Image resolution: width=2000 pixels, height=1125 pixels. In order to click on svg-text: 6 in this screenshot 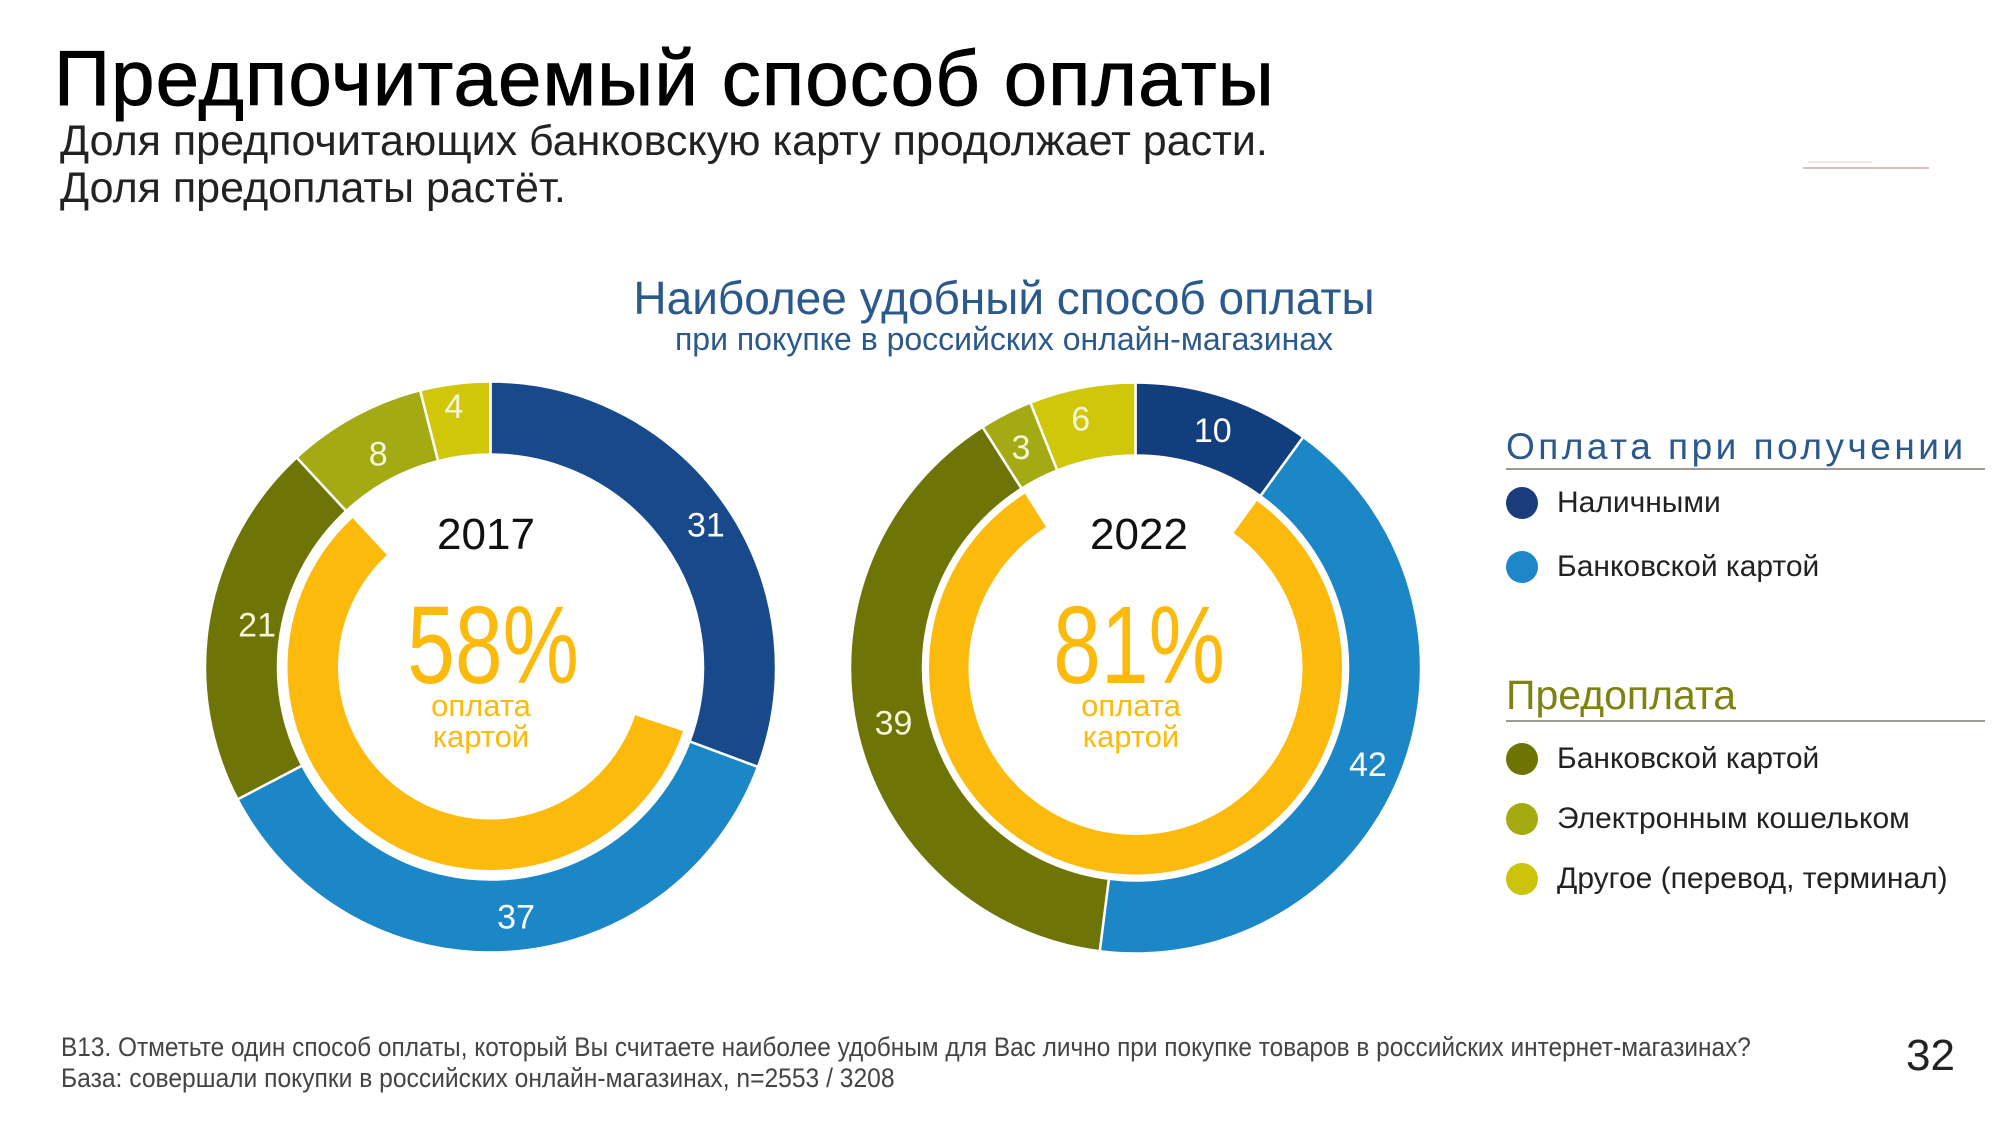, I will do `click(1080, 419)`.